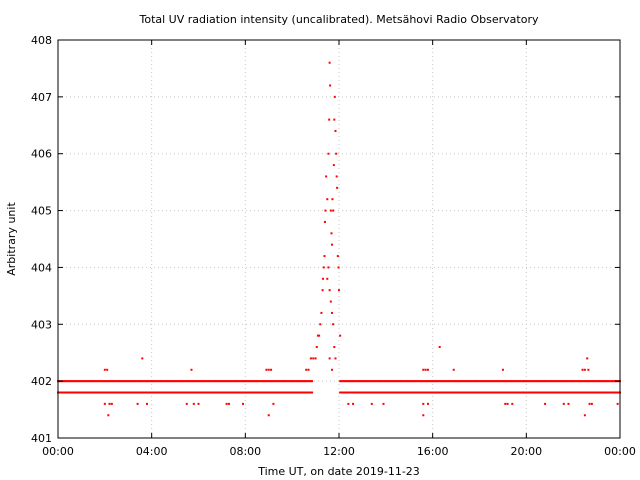 The height and width of the screenshot is (480, 640). What do you see at coordinates (339, 451) in the screenshot?
I see `x-tick-label: 12:00` at bounding box center [339, 451].